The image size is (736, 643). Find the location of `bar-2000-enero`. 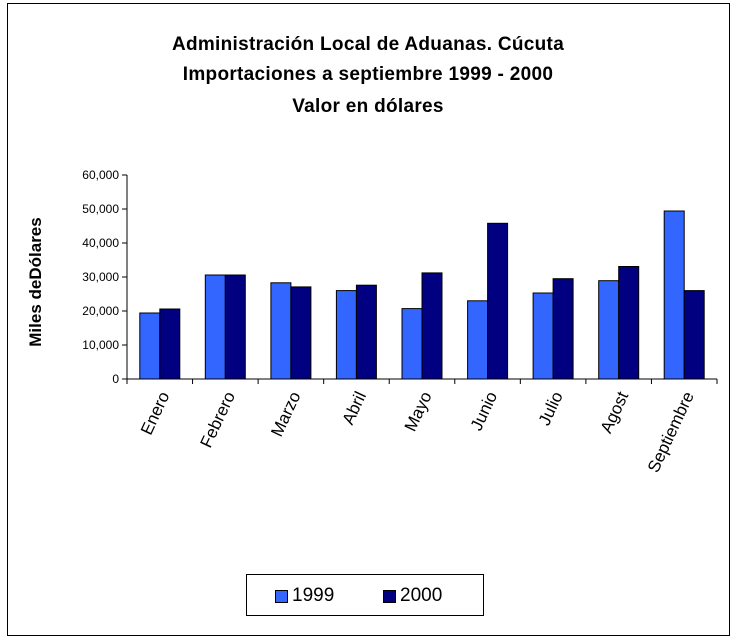

bar-2000-enero is located at coordinates (170, 344).